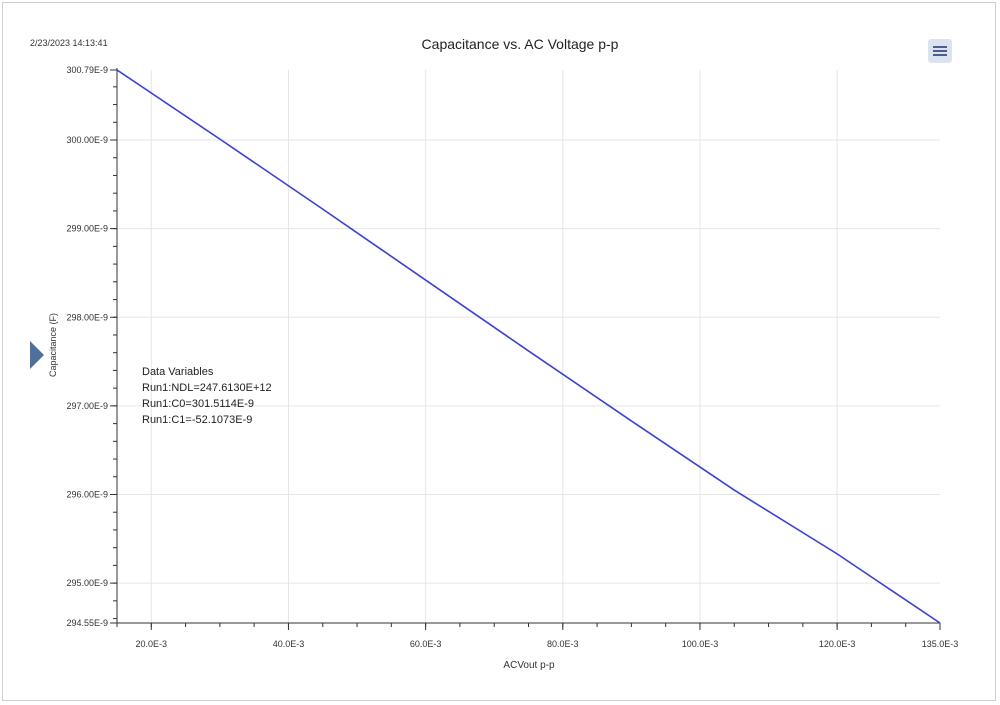 This screenshot has width=1000, height=705. What do you see at coordinates (87, 406) in the screenshot?
I see `y-tick-label: 297.00E-9` at bounding box center [87, 406].